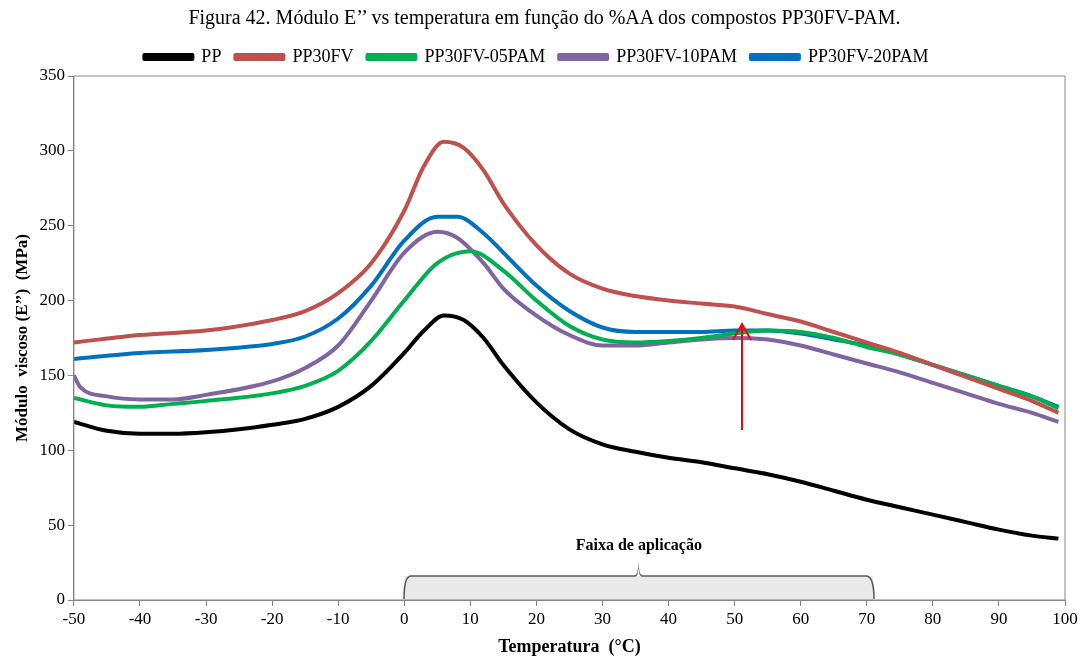 Image resolution: width=1089 pixels, height=666 pixels. Describe the element at coordinates (933, 618) in the screenshot. I see `x-tick-label: 80` at that location.